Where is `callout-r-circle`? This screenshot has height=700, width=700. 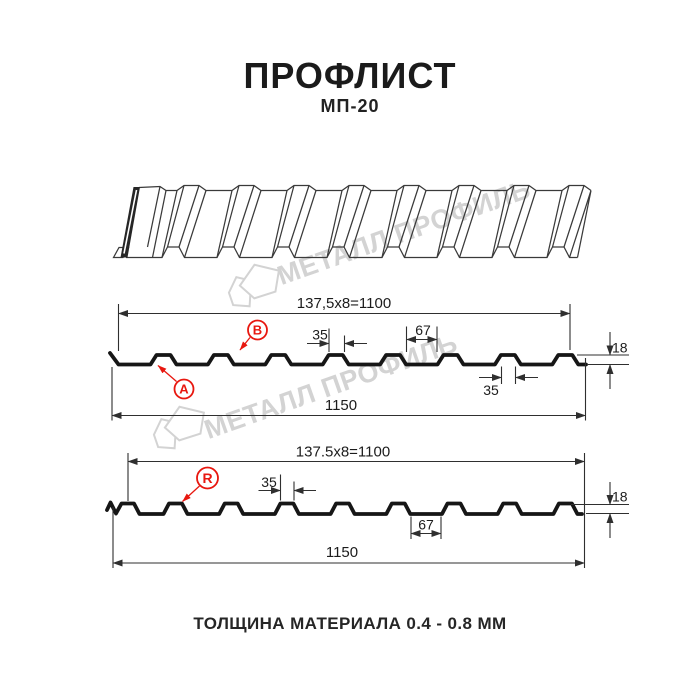
callout-r-circle is located at coordinates (207, 478).